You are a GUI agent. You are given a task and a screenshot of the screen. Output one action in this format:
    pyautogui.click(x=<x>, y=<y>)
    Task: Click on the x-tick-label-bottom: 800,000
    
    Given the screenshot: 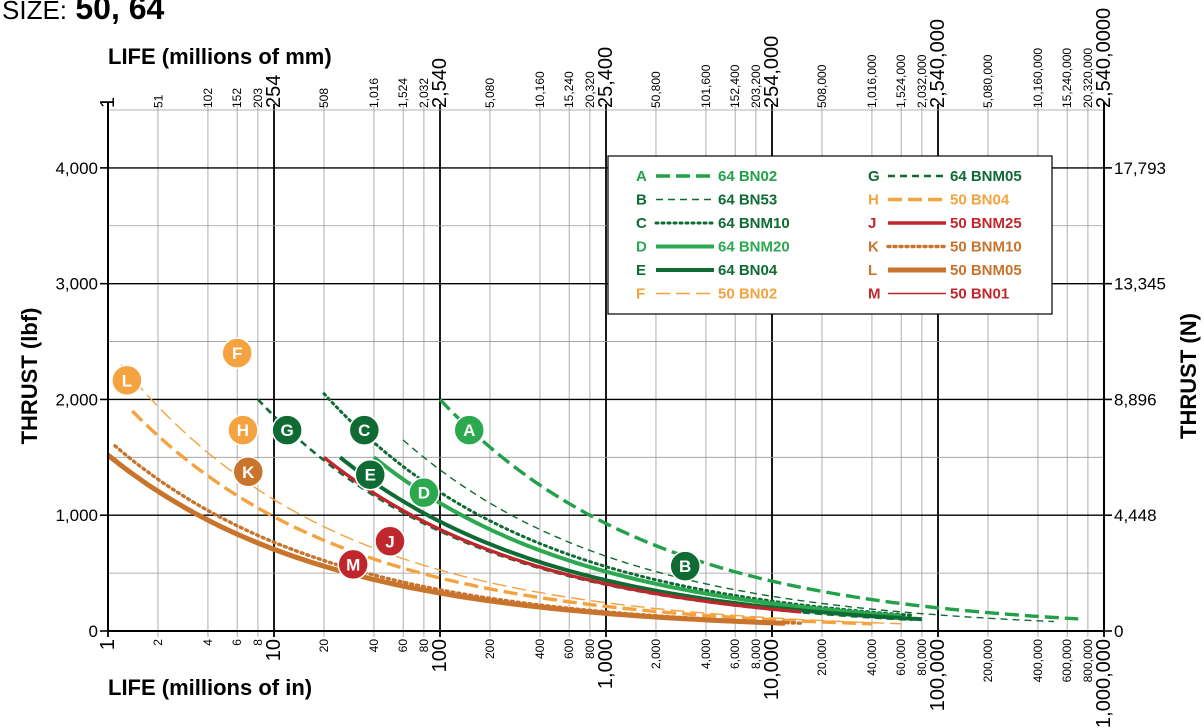 What is the action you would take?
    pyautogui.click(x=1088, y=661)
    